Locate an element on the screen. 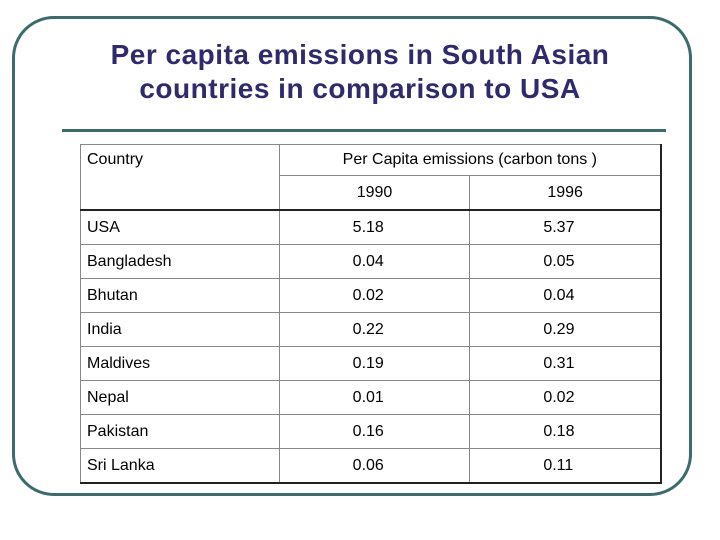  table-row: Bangladesh 0.04 0.05 is located at coordinates (371, 261).